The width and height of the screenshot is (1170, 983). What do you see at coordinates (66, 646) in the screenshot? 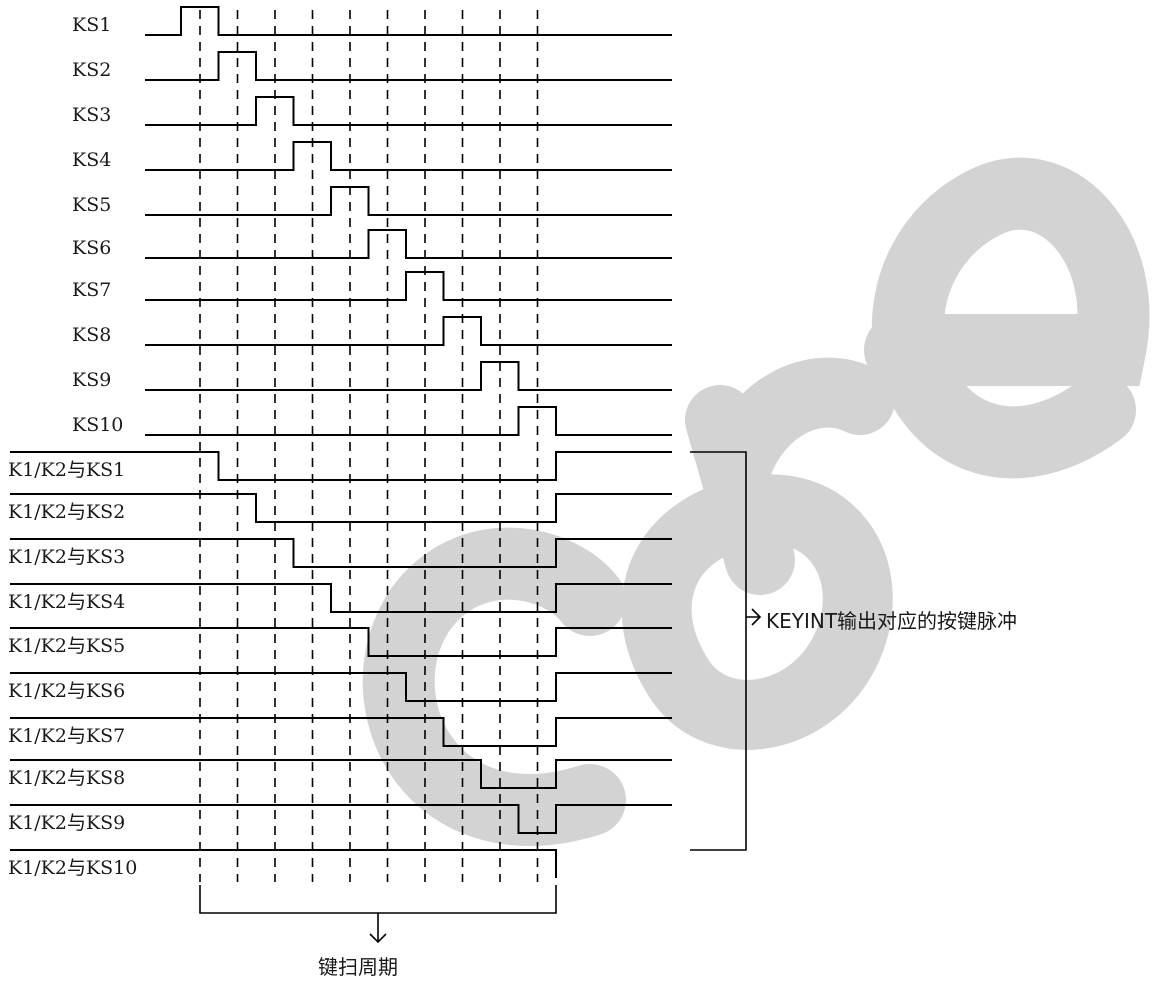
I see `k-ks5-label: K1/K2与KS5` at bounding box center [66, 646].